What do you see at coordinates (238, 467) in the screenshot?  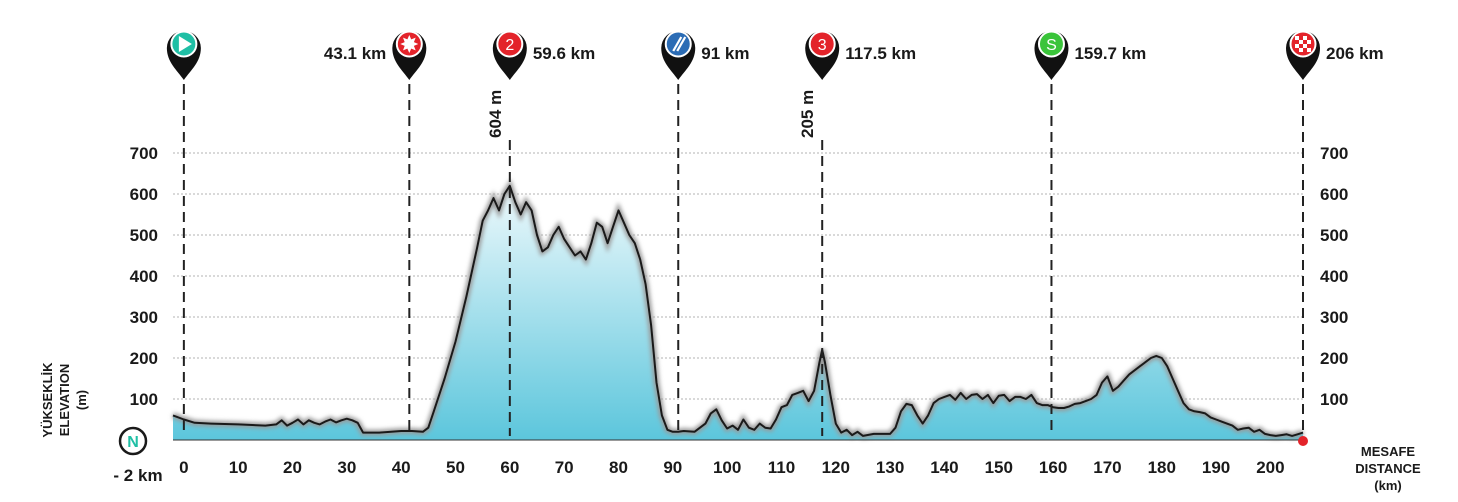 I see `x-tick-10: 10` at bounding box center [238, 467].